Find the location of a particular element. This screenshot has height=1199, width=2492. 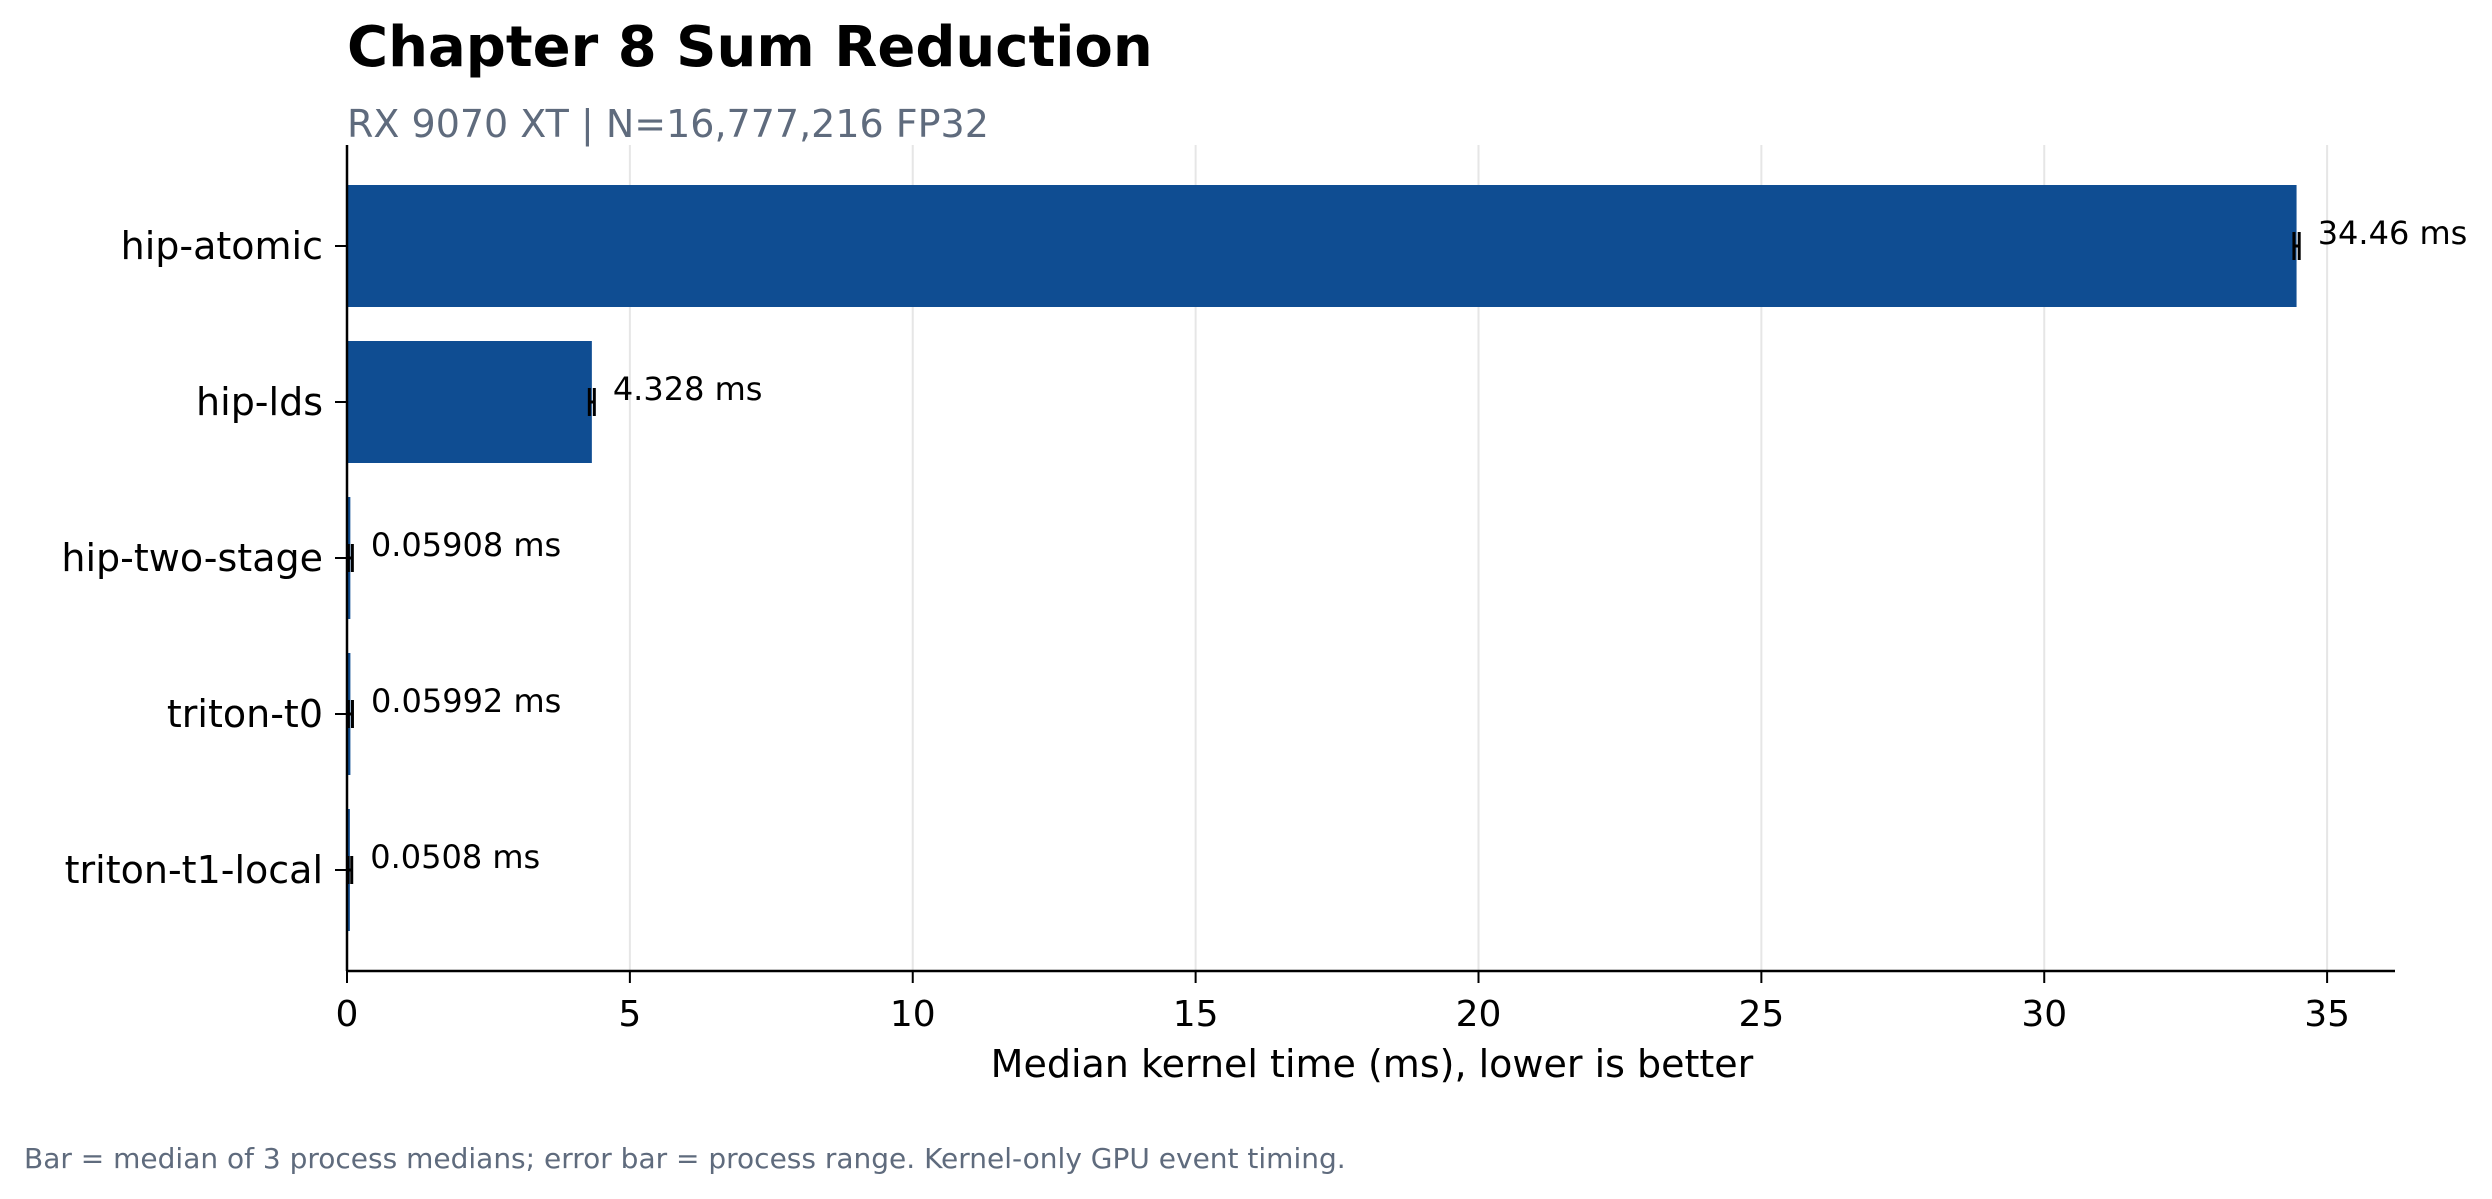

x-tick-label: 20 is located at coordinates (1479, 1014).